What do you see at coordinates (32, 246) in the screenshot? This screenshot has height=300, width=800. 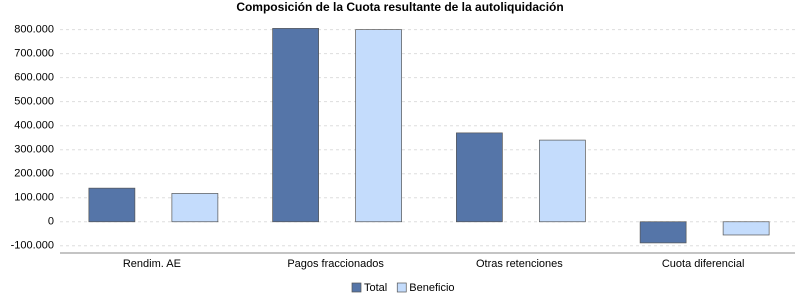 I see `y-tick-label: -100.000` at bounding box center [32, 246].